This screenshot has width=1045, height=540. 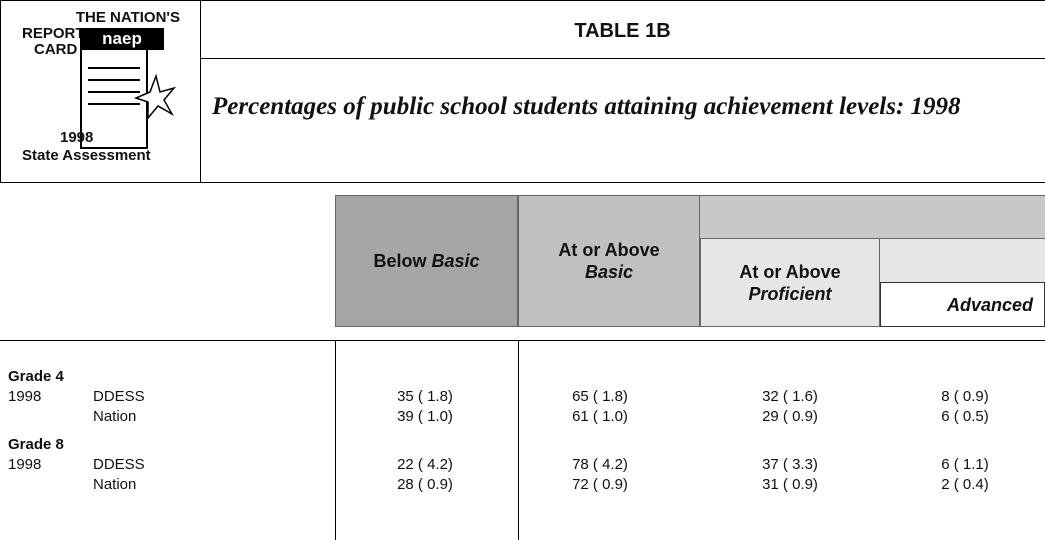 I want to click on logo-icon, so click(x=128, y=98).